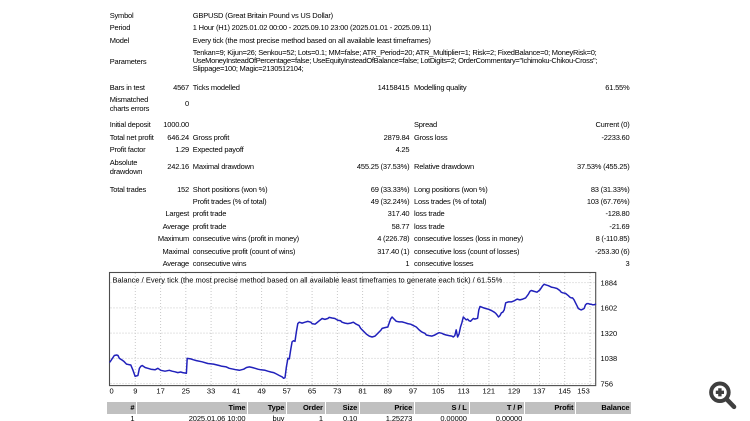 The width and height of the screenshot is (750, 421). I want to click on svg-text: 17, so click(160, 391).